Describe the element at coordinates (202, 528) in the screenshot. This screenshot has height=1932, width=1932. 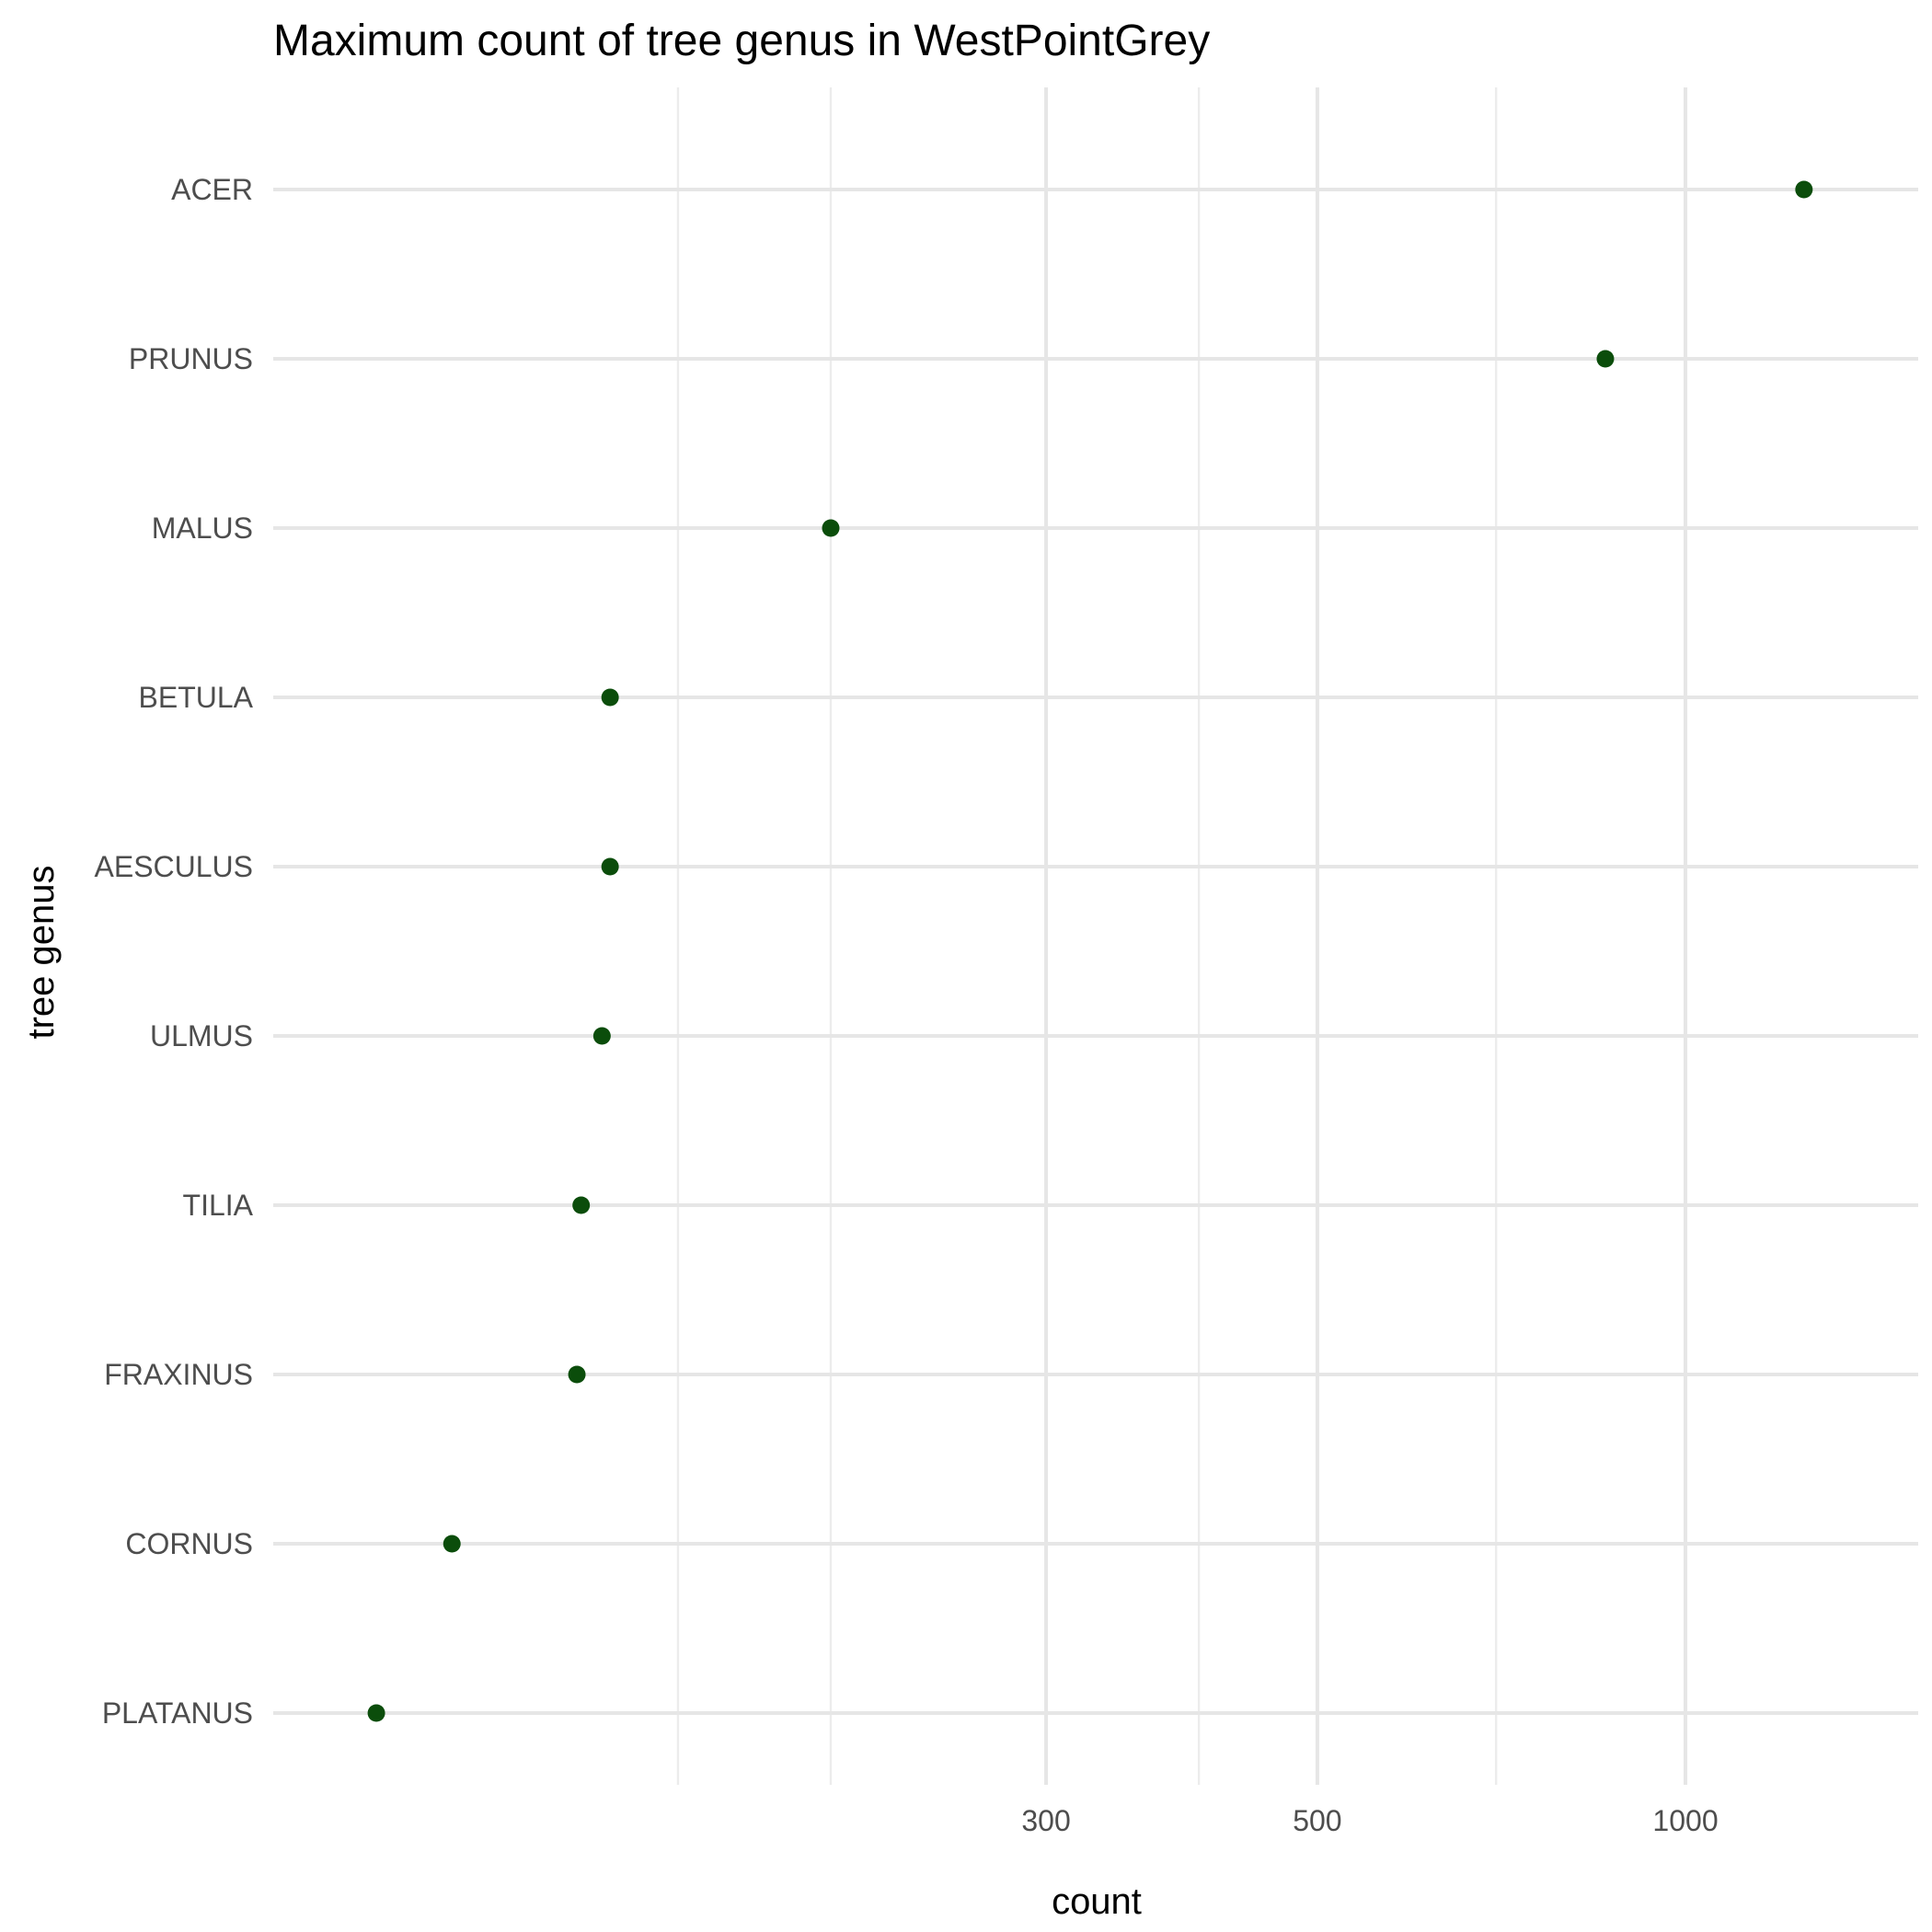
I see `y-tick-label: MALUS` at that location.